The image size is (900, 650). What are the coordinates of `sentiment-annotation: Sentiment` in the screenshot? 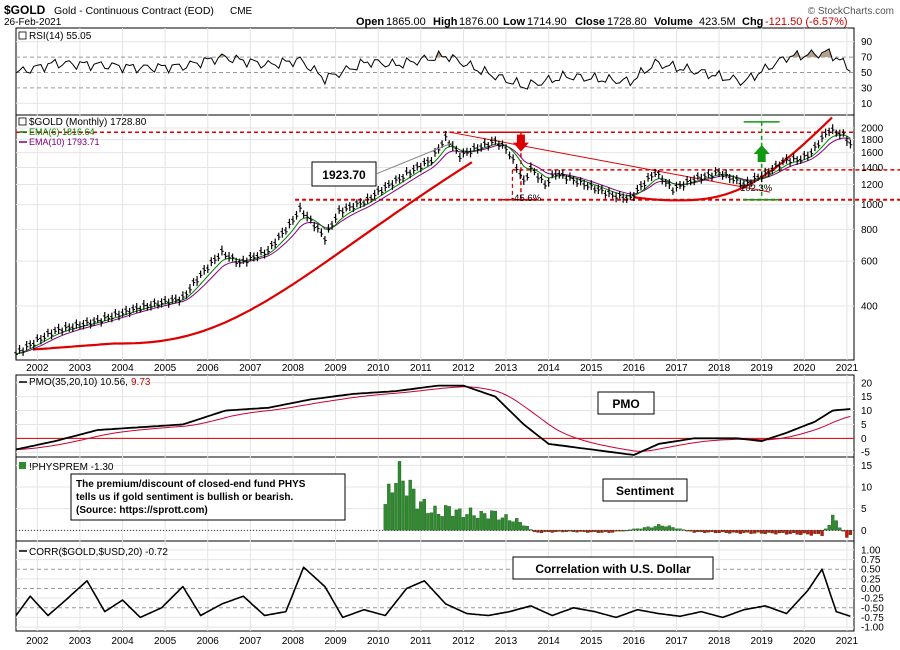 It's located at (645, 491).